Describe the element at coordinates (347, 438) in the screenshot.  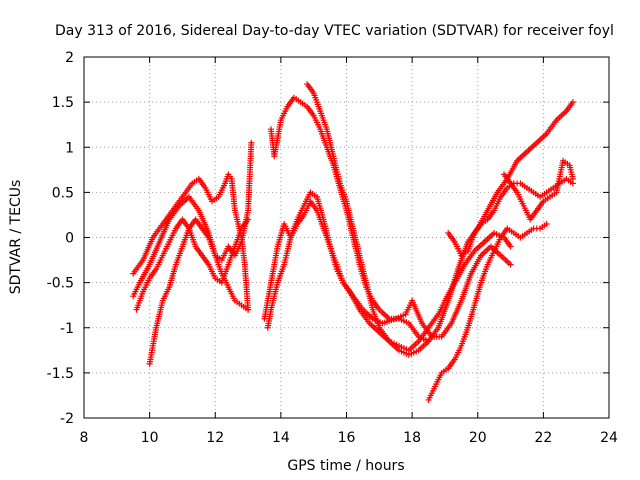
I see `x-tick-label: 16` at that location.